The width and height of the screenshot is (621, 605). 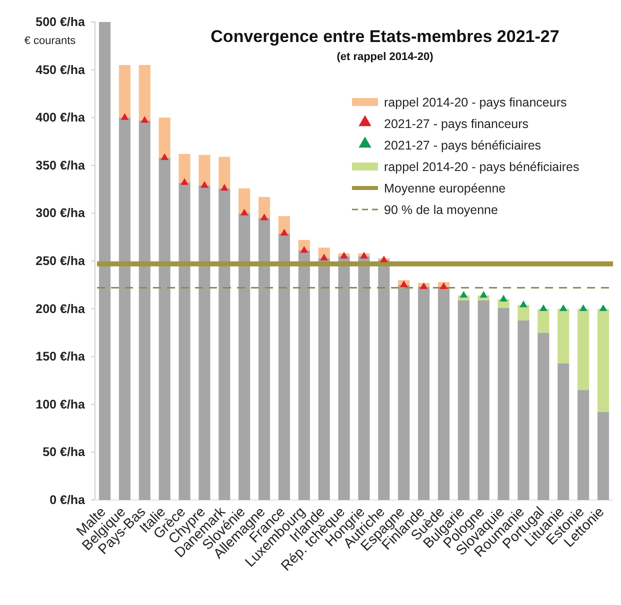 I want to click on legend-label: 2021-27 - pays bénéficiaires, so click(x=463, y=145).